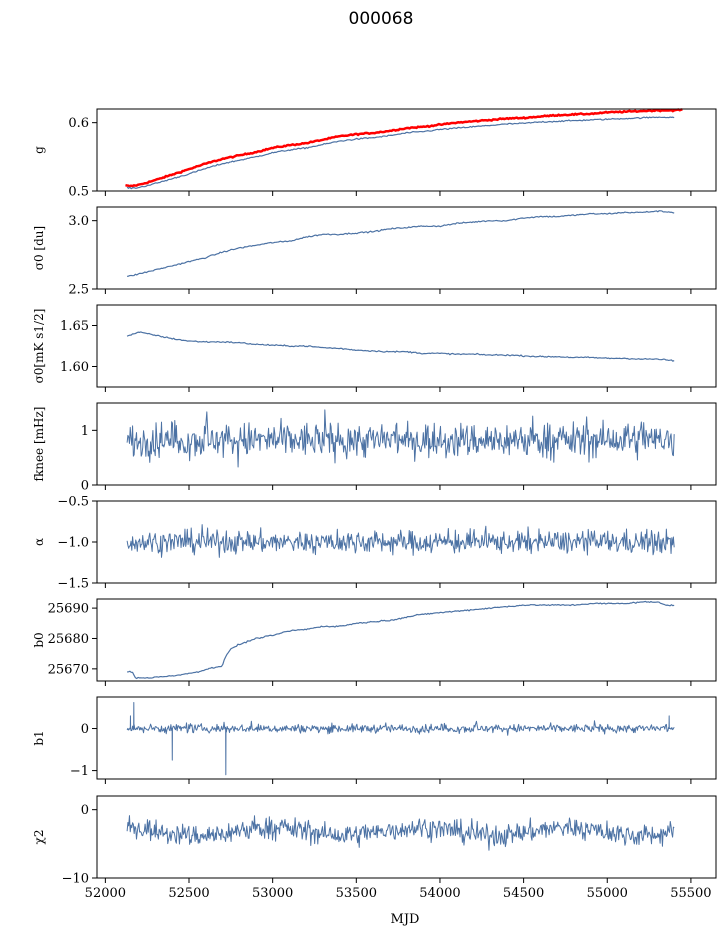 Image resolution: width=725 pixels, height=936 pixels. I want to click on y-axis-label-b1: b1, so click(39, 737).